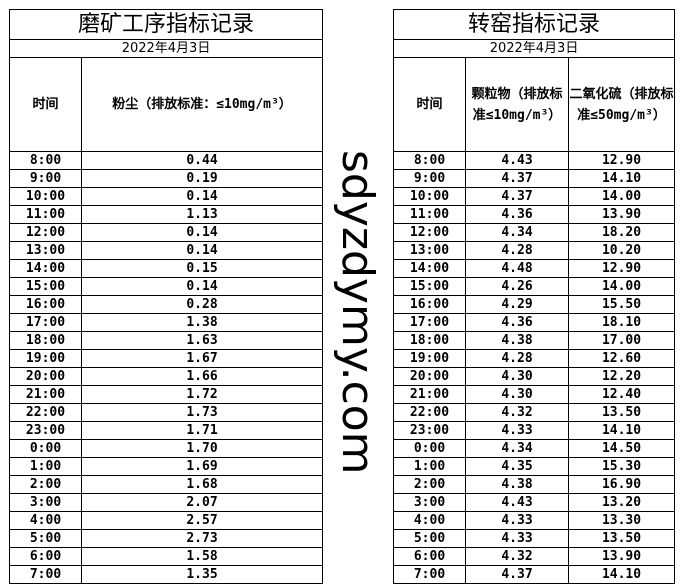  I want to click on table-row: 6:00 1.58, so click(166, 556).